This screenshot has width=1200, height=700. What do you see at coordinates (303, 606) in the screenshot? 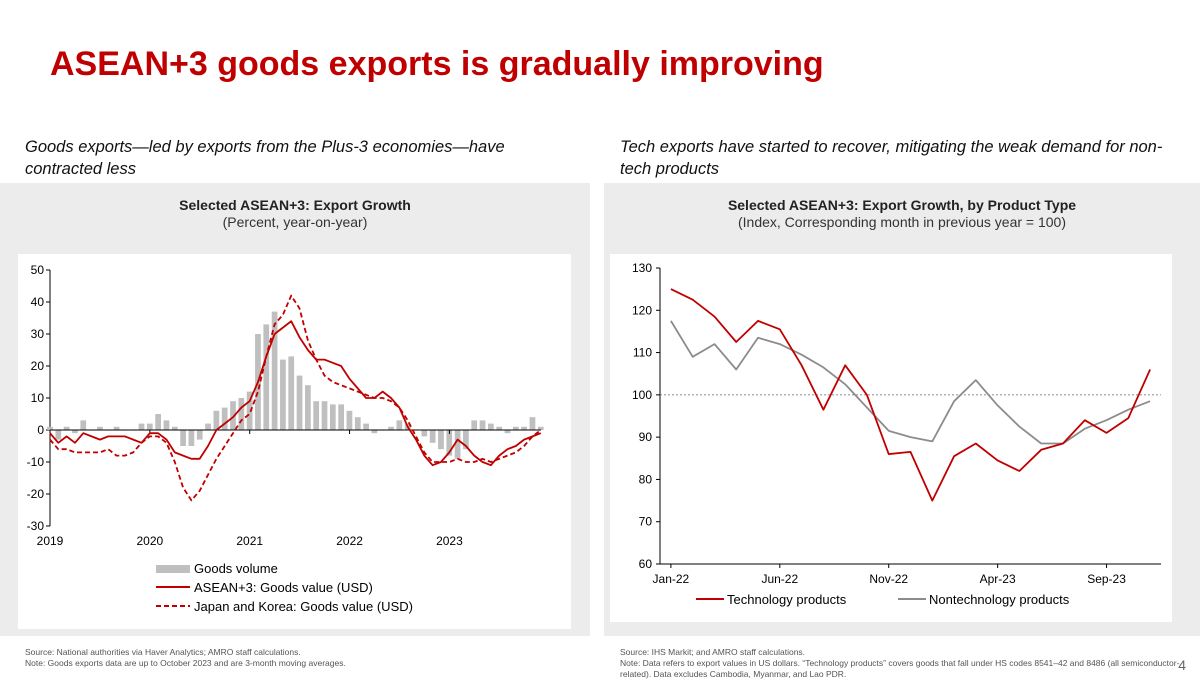
I see `legend-label-japan-korea: Japan and Korea: Goods value (USD)` at bounding box center [303, 606].